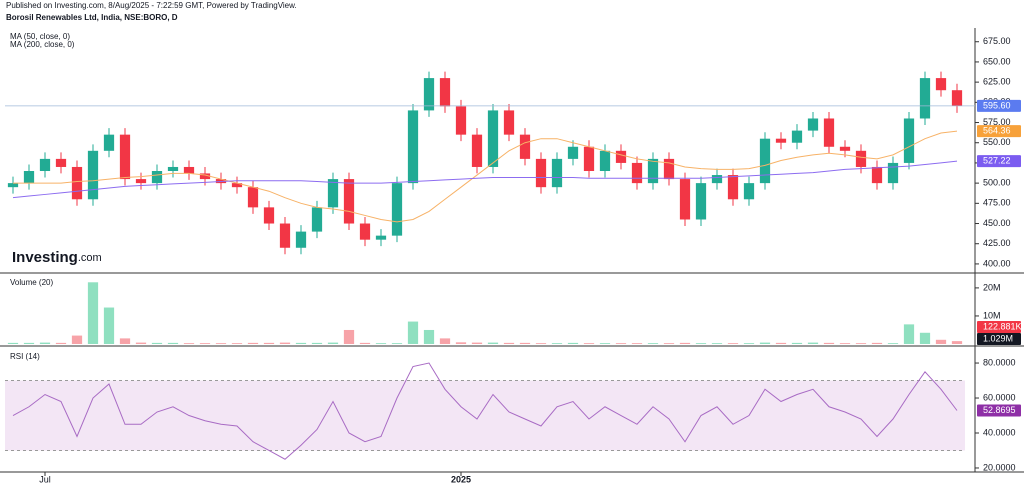 This screenshot has width=1024, height=485. What do you see at coordinates (999, 362) in the screenshot?
I see `y-tick-label: 80.0000` at bounding box center [999, 362].